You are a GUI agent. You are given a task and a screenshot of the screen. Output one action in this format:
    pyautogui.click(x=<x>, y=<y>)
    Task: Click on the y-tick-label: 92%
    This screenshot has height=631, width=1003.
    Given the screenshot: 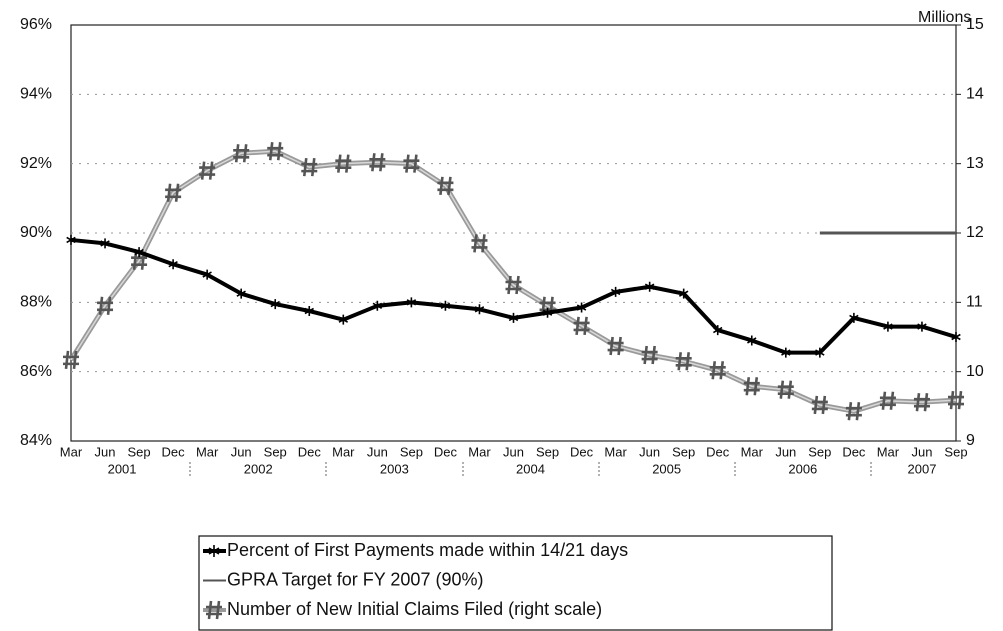 What is the action you would take?
    pyautogui.click(x=36, y=163)
    